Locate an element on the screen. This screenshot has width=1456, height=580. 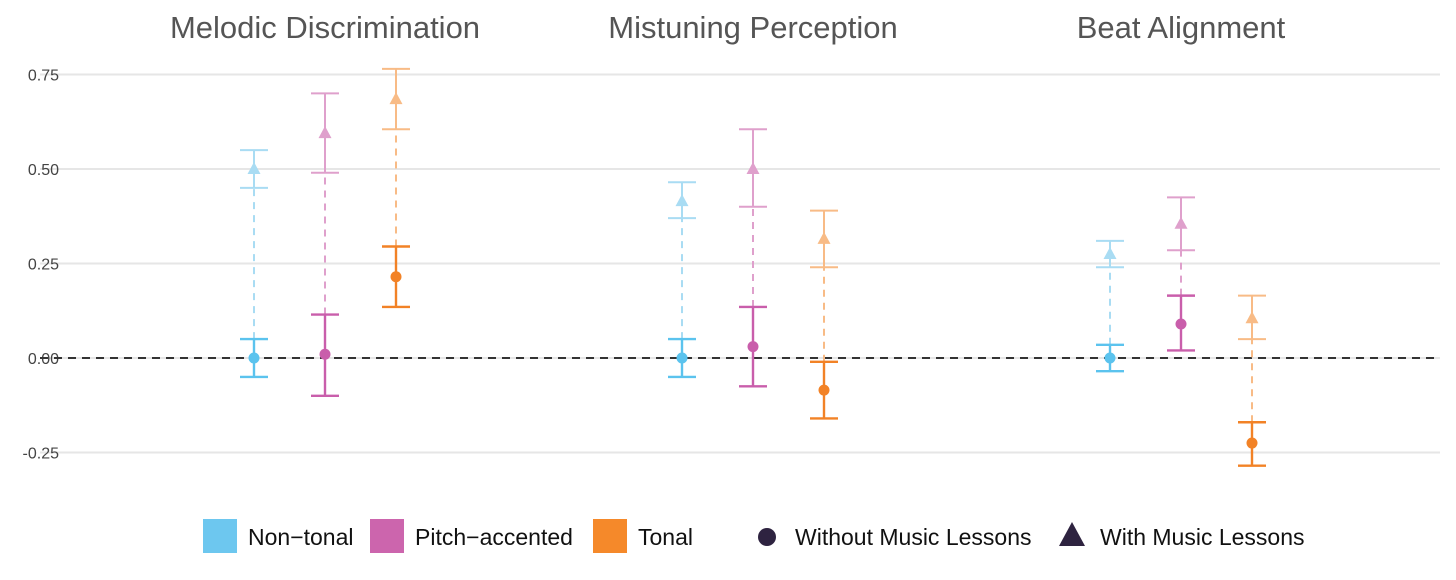
legend-label-tonal: Tonal is located at coordinates (665, 537).